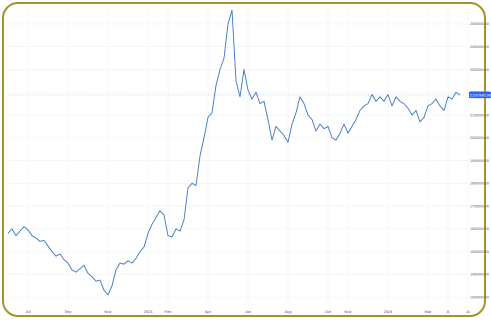 The image size is (491, 322). I want to click on y-tick-label: 1700000.00, so click(479, 206).